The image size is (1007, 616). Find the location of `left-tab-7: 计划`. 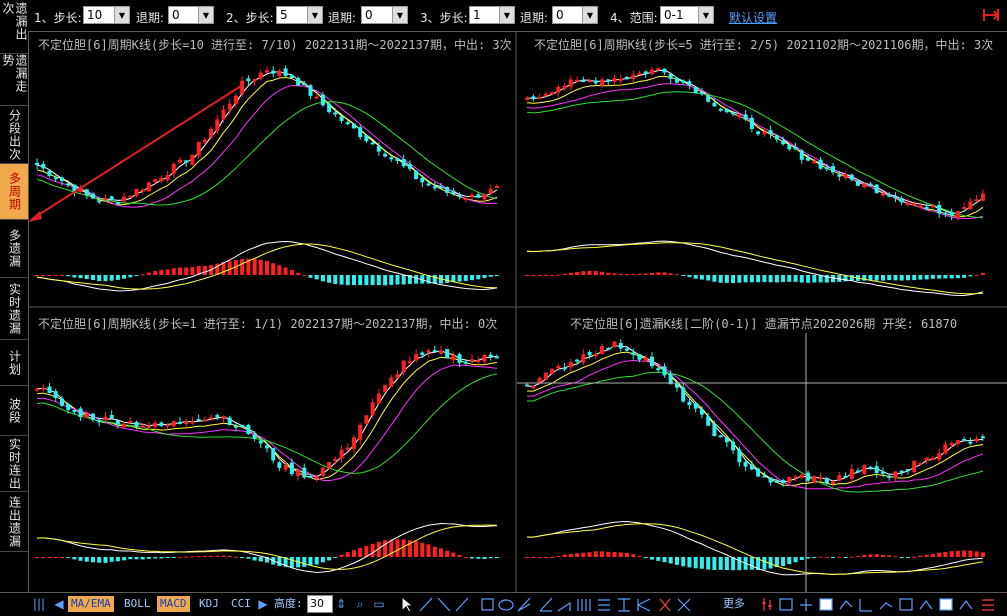

left-tab-7: 计划 is located at coordinates (14, 363).